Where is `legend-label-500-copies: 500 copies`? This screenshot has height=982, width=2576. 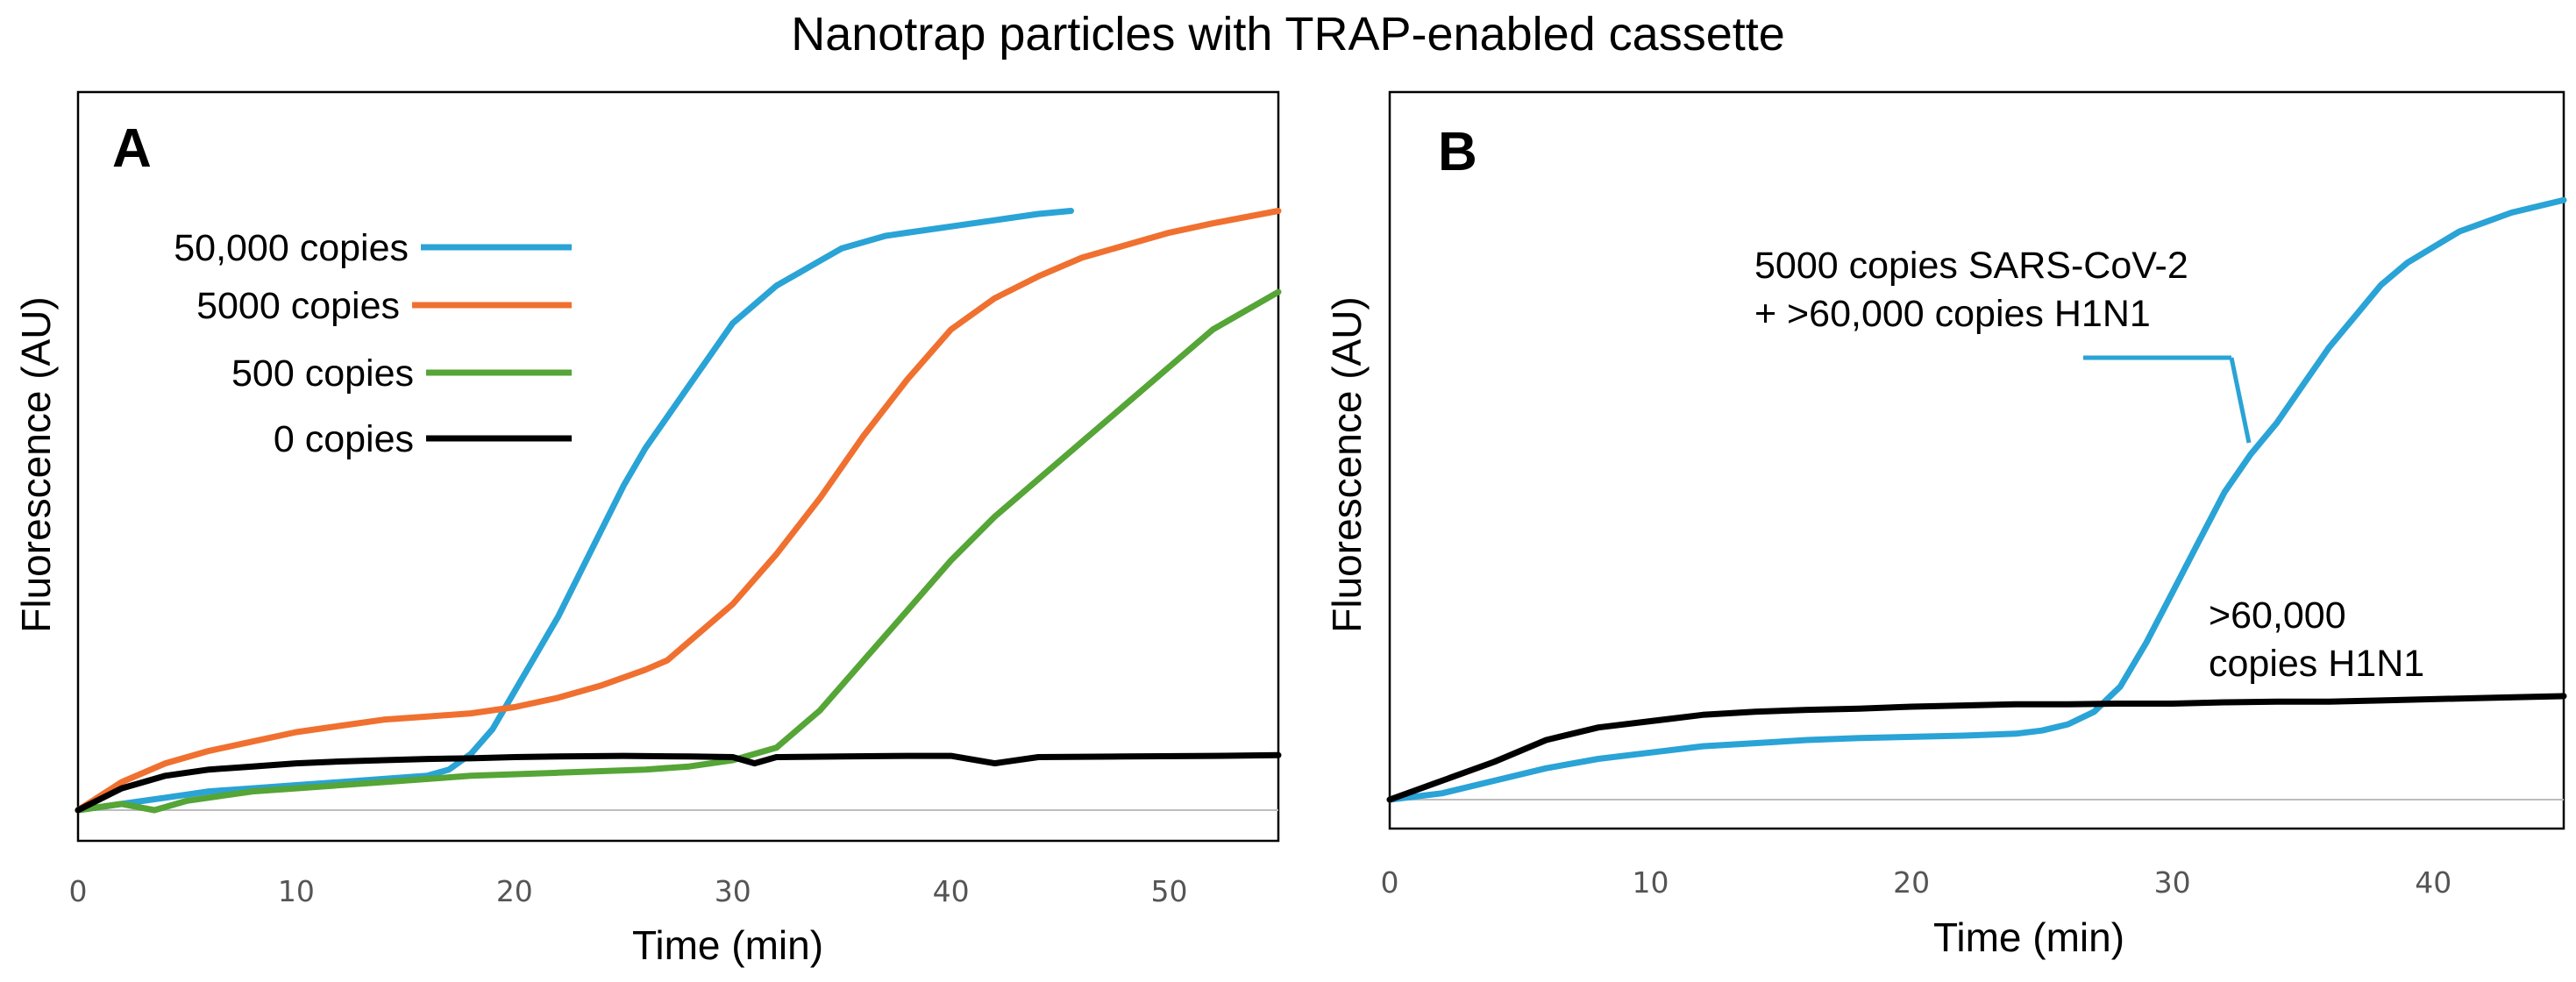
legend-label-500-copies: 500 copies is located at coordinates (322, 373).